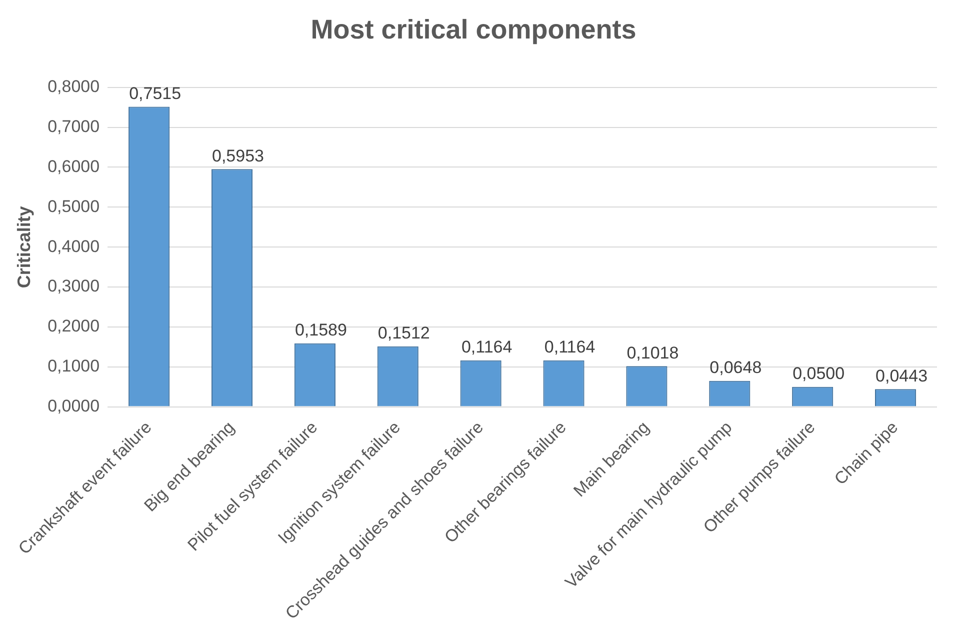 This screenshot has width=957, height=632. I want to click on data-label: 0,0648, so click(736, 368).